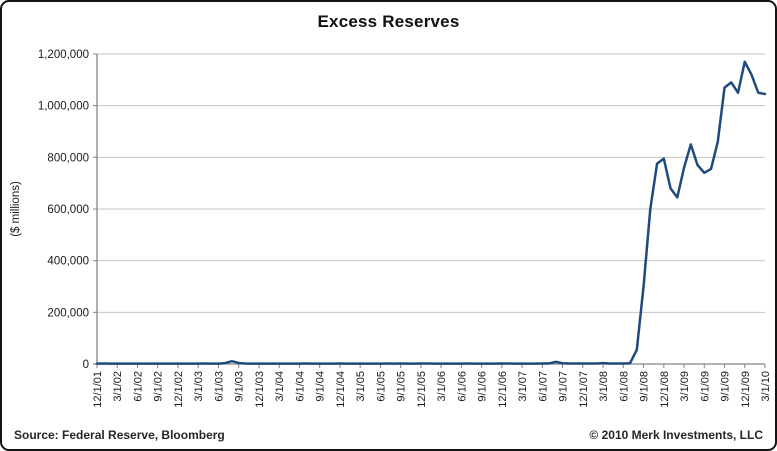  Describe the element at coordinates (381, 386) in the screenshot. I see `x-tick-label: 6/1/05` at that location.